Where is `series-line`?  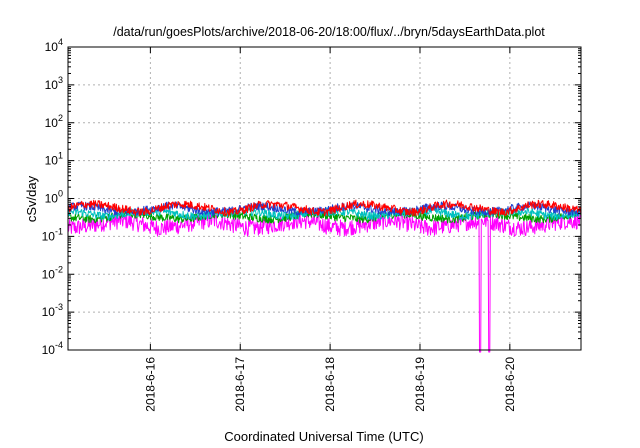 series-line is located at coordinates (324, 208).